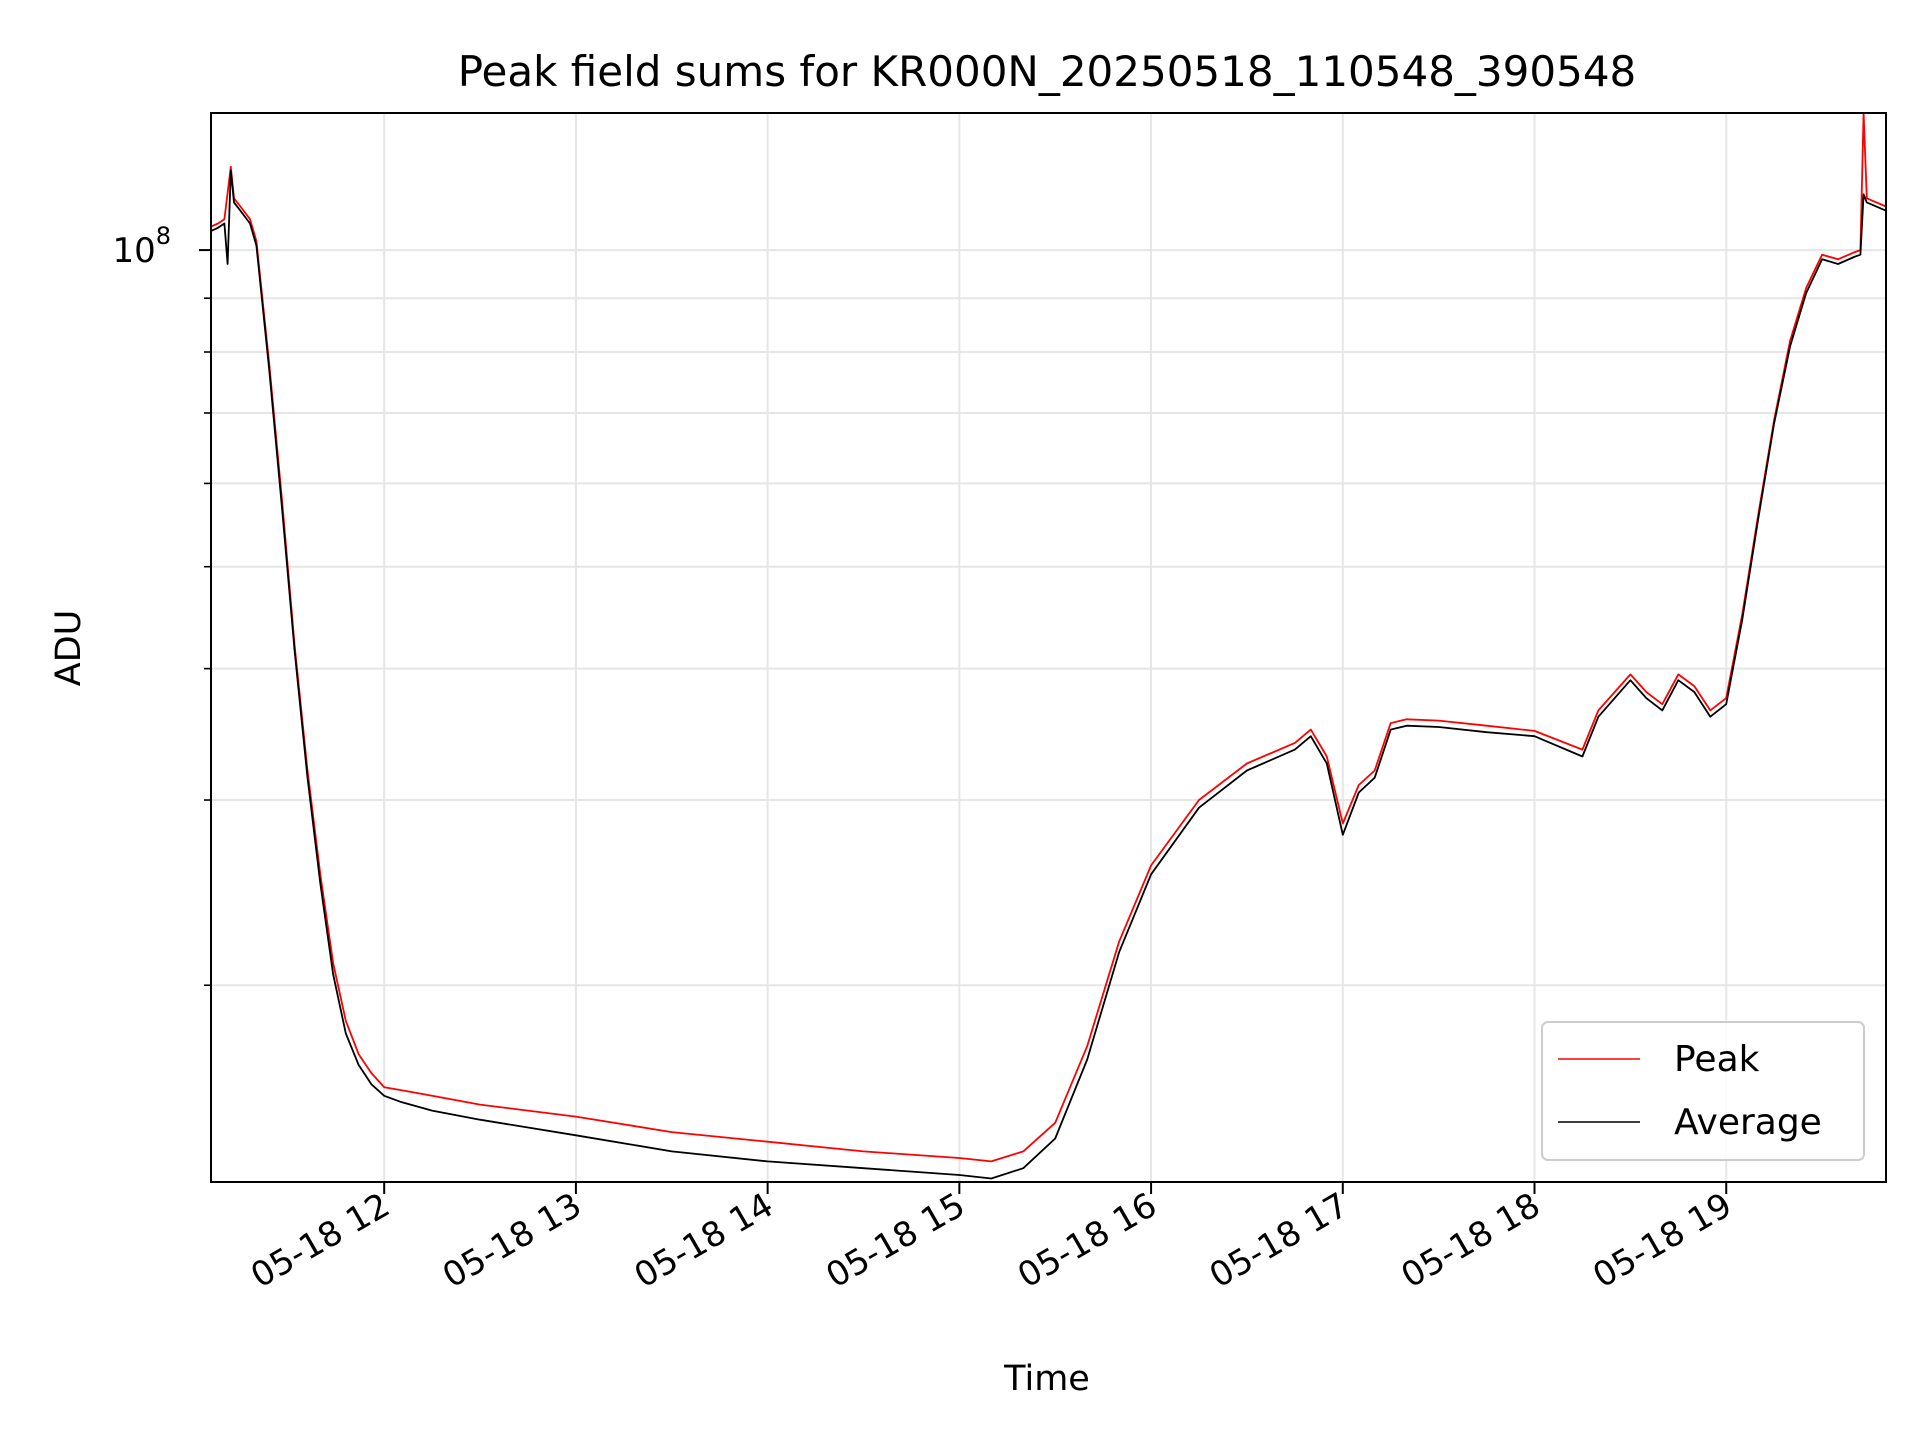 The height and width of the screenshot is (1440, 1920). What do you see at coordinates (1717, 1059) in the screenshot?
I see `legend-label-peak: Peak` at bounding box center [1717, 1059].